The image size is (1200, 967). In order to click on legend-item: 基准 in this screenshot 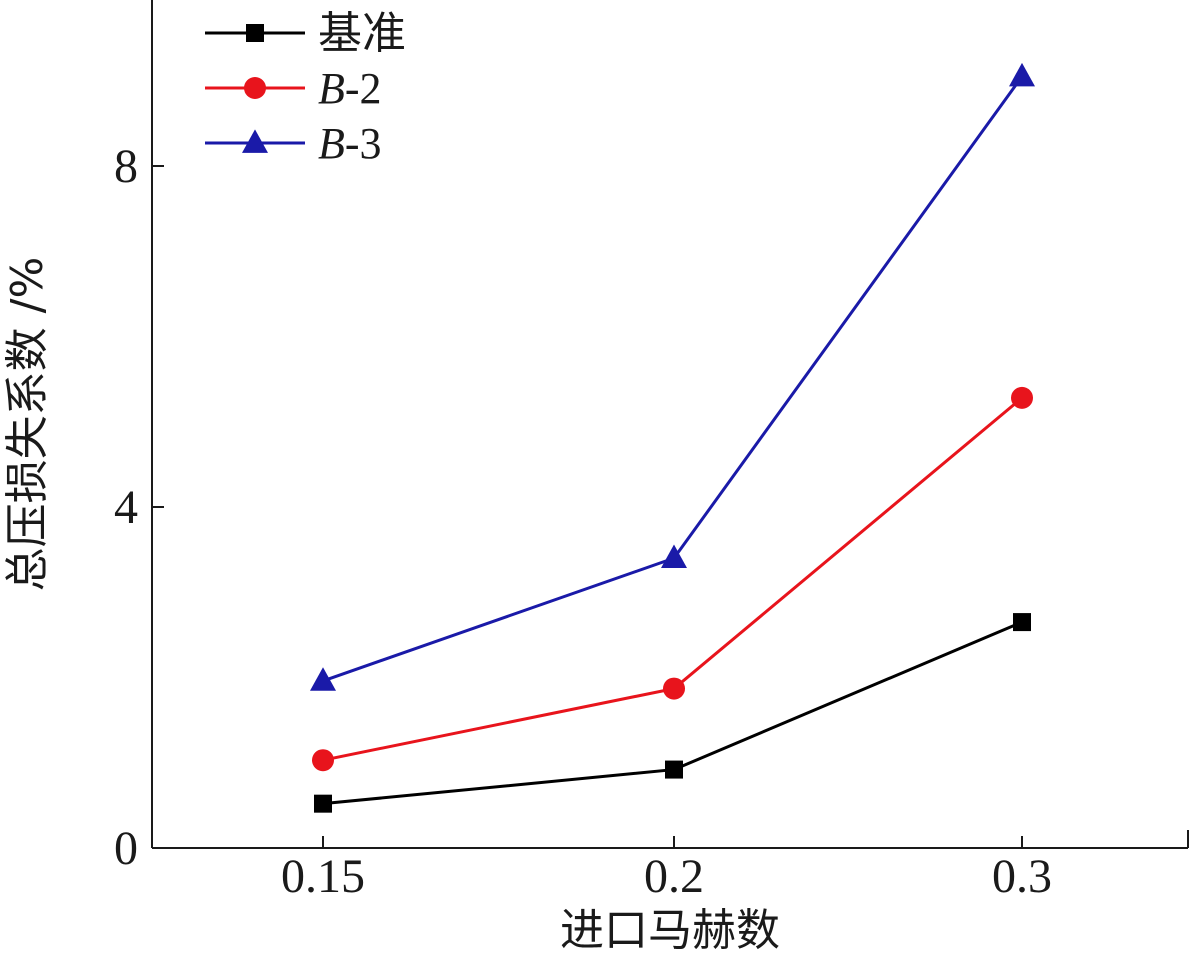, I will do `click(305, 33)`.